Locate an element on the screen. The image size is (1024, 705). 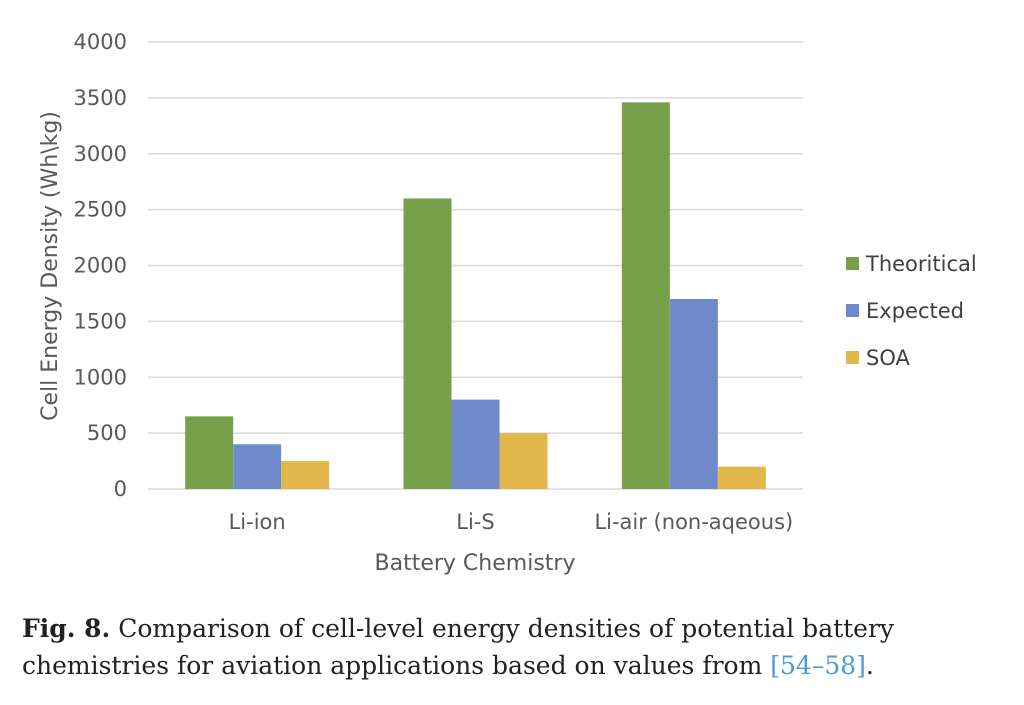
legend-swatch-theoritical is located at coordinates (852, 263).